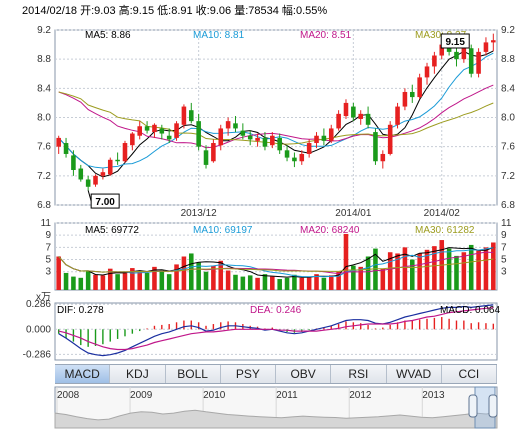 The image size is (525, 430). What do you see at coordinates (43, 297) in the screenshot?
I see `volume-unit: x万` at bounding box center [43, 297].